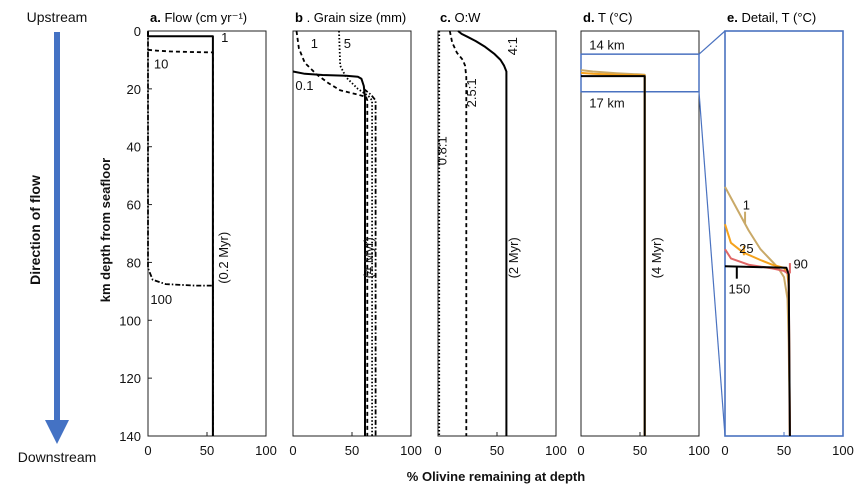 The width and height of the screenshot is (857, 494). What do you see at coordinates (134, 89) in the screenshot?
I see `y-tick-label: 20` at bounding box center [134, 89].